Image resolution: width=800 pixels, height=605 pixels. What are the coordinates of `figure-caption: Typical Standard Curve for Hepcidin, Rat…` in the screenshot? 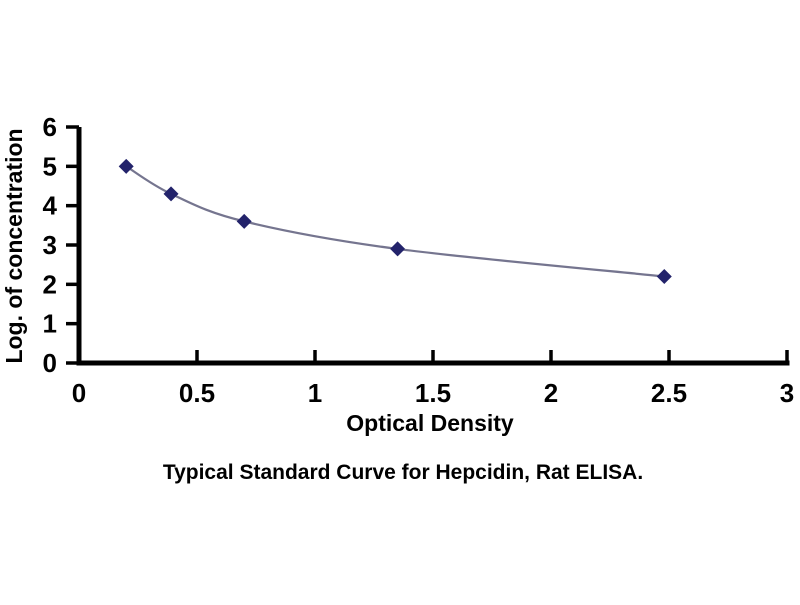 It's located at (403, 472).